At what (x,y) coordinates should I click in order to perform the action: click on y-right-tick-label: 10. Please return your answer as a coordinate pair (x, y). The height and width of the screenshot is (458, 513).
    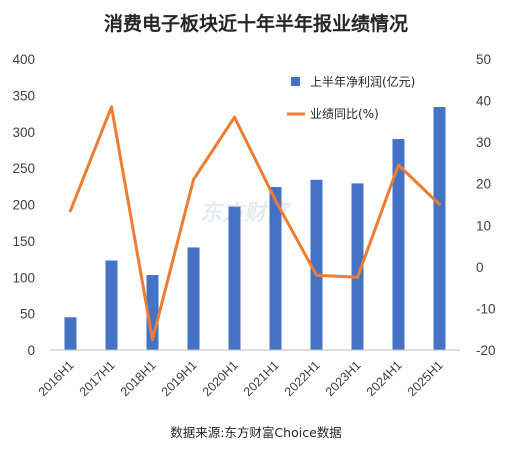
    Looking at the image, I should click on (483, 225).